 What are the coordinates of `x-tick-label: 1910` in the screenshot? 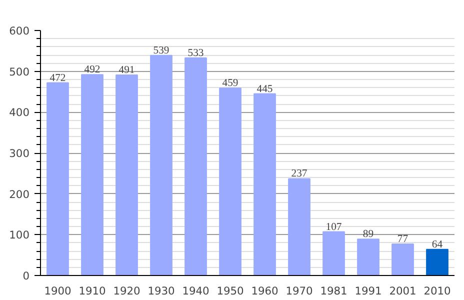 It's located at (92, 291).